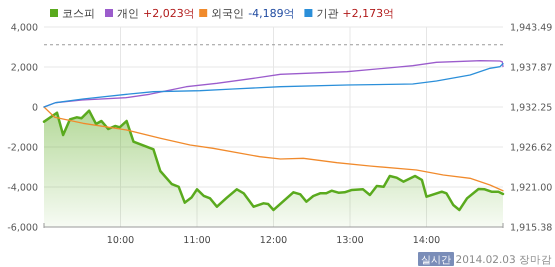 The width and height of the screenshot is (555, 267). What do you see at coordinates (120, 240) in the screenshot?
I see `x-tick-label: 10:00` at bounding box center [120, 240].